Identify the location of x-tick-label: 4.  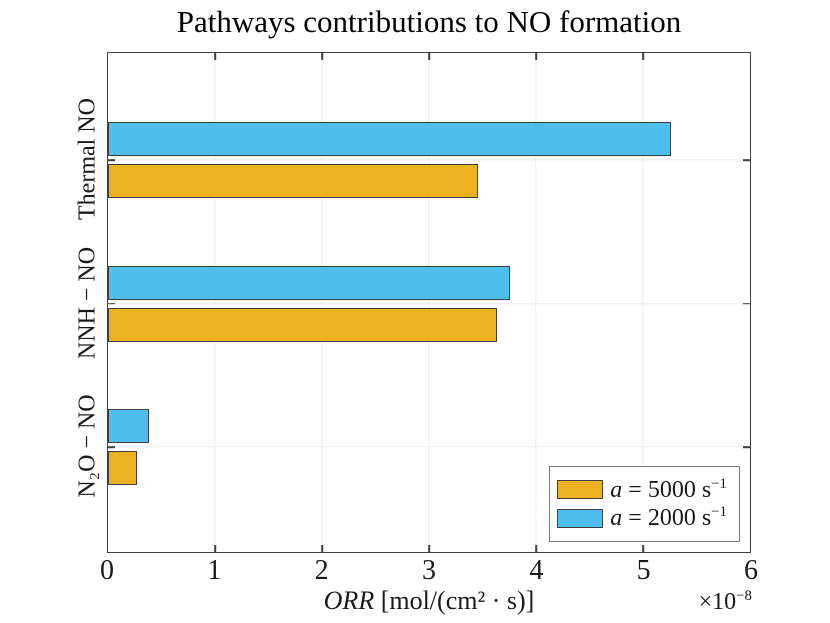
(536, 570).